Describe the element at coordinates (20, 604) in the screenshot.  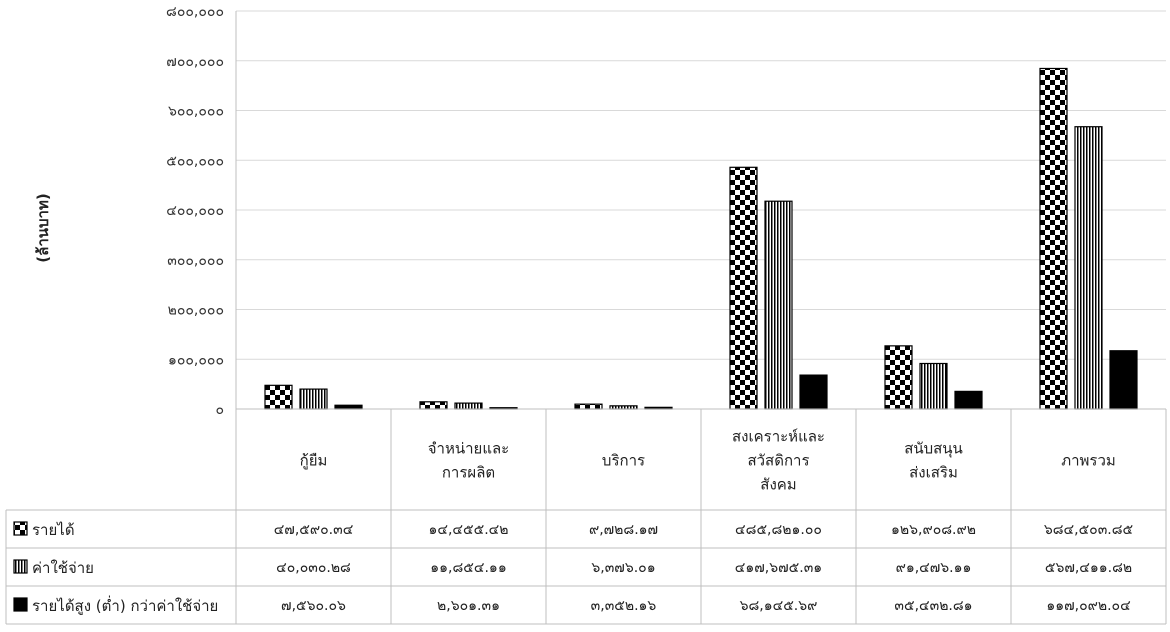
I see `legend-key-solid` at that location.